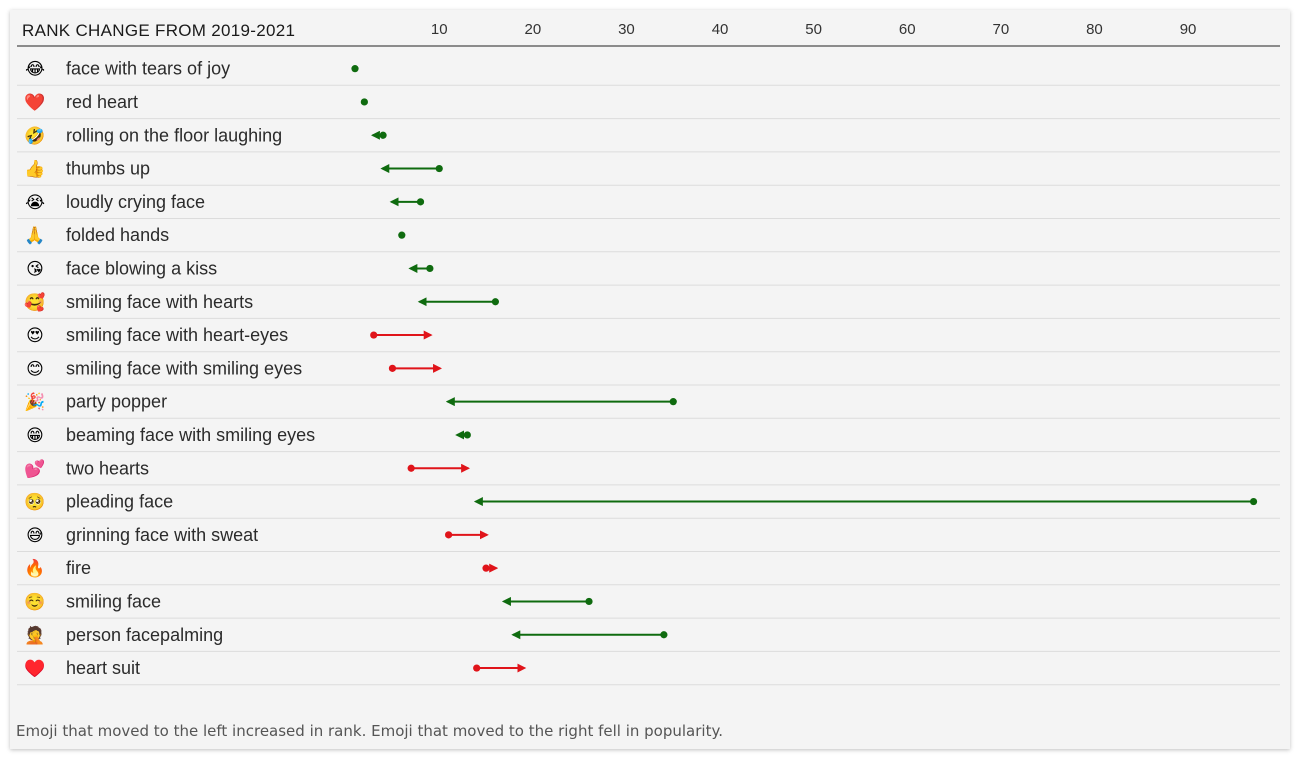 The width and height of the screenshot is (1300, 759). I want to click on emoji-icon: 😅, so click(35, 536).